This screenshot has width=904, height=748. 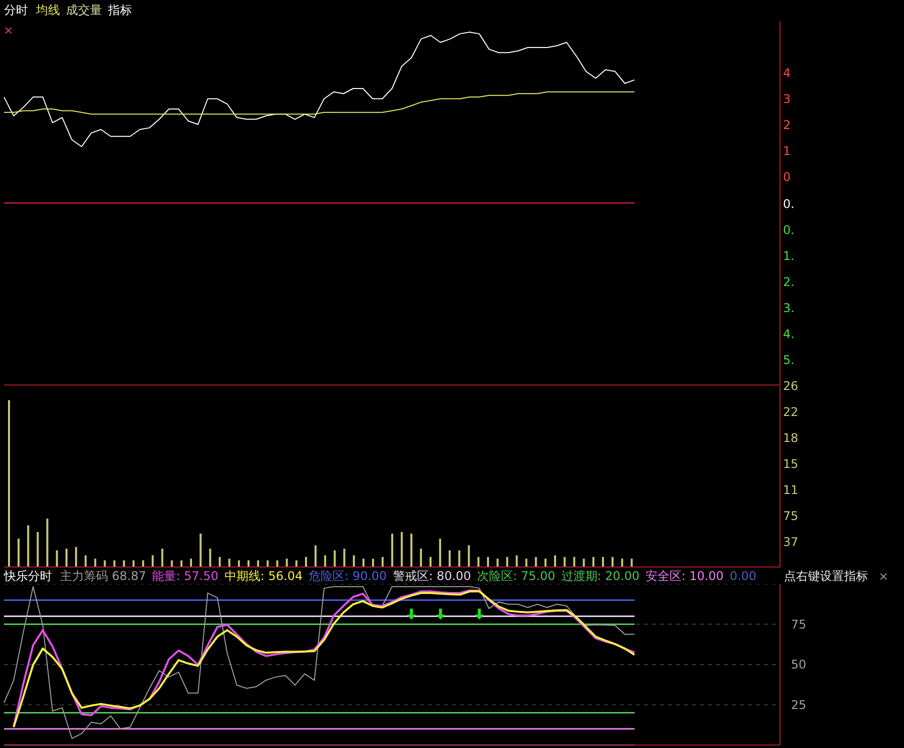 What do you see at coordinates (28, 576) in the screenshot?
I see `chart-title: 快乐分时` at bounding box center [28, 576].